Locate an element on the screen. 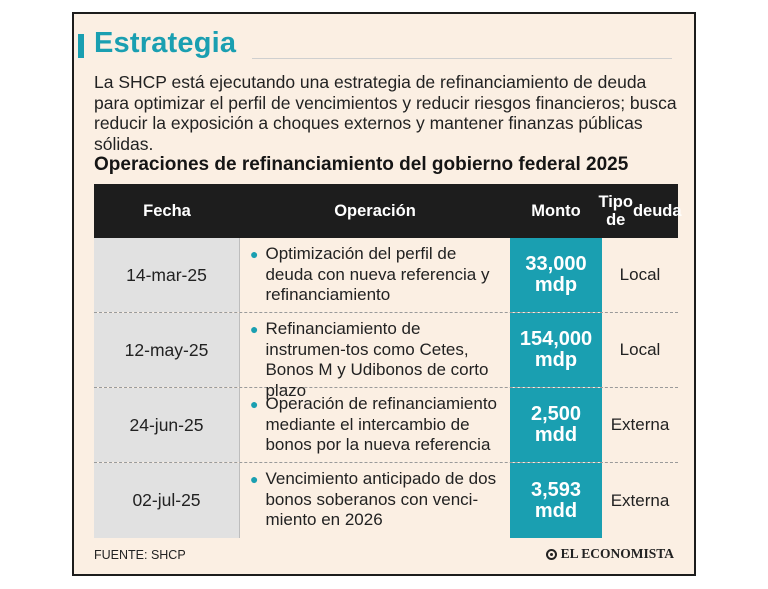 This screenshot has height=589, width=768. amount-value: 154,000 is located at coordinates (556, 339).